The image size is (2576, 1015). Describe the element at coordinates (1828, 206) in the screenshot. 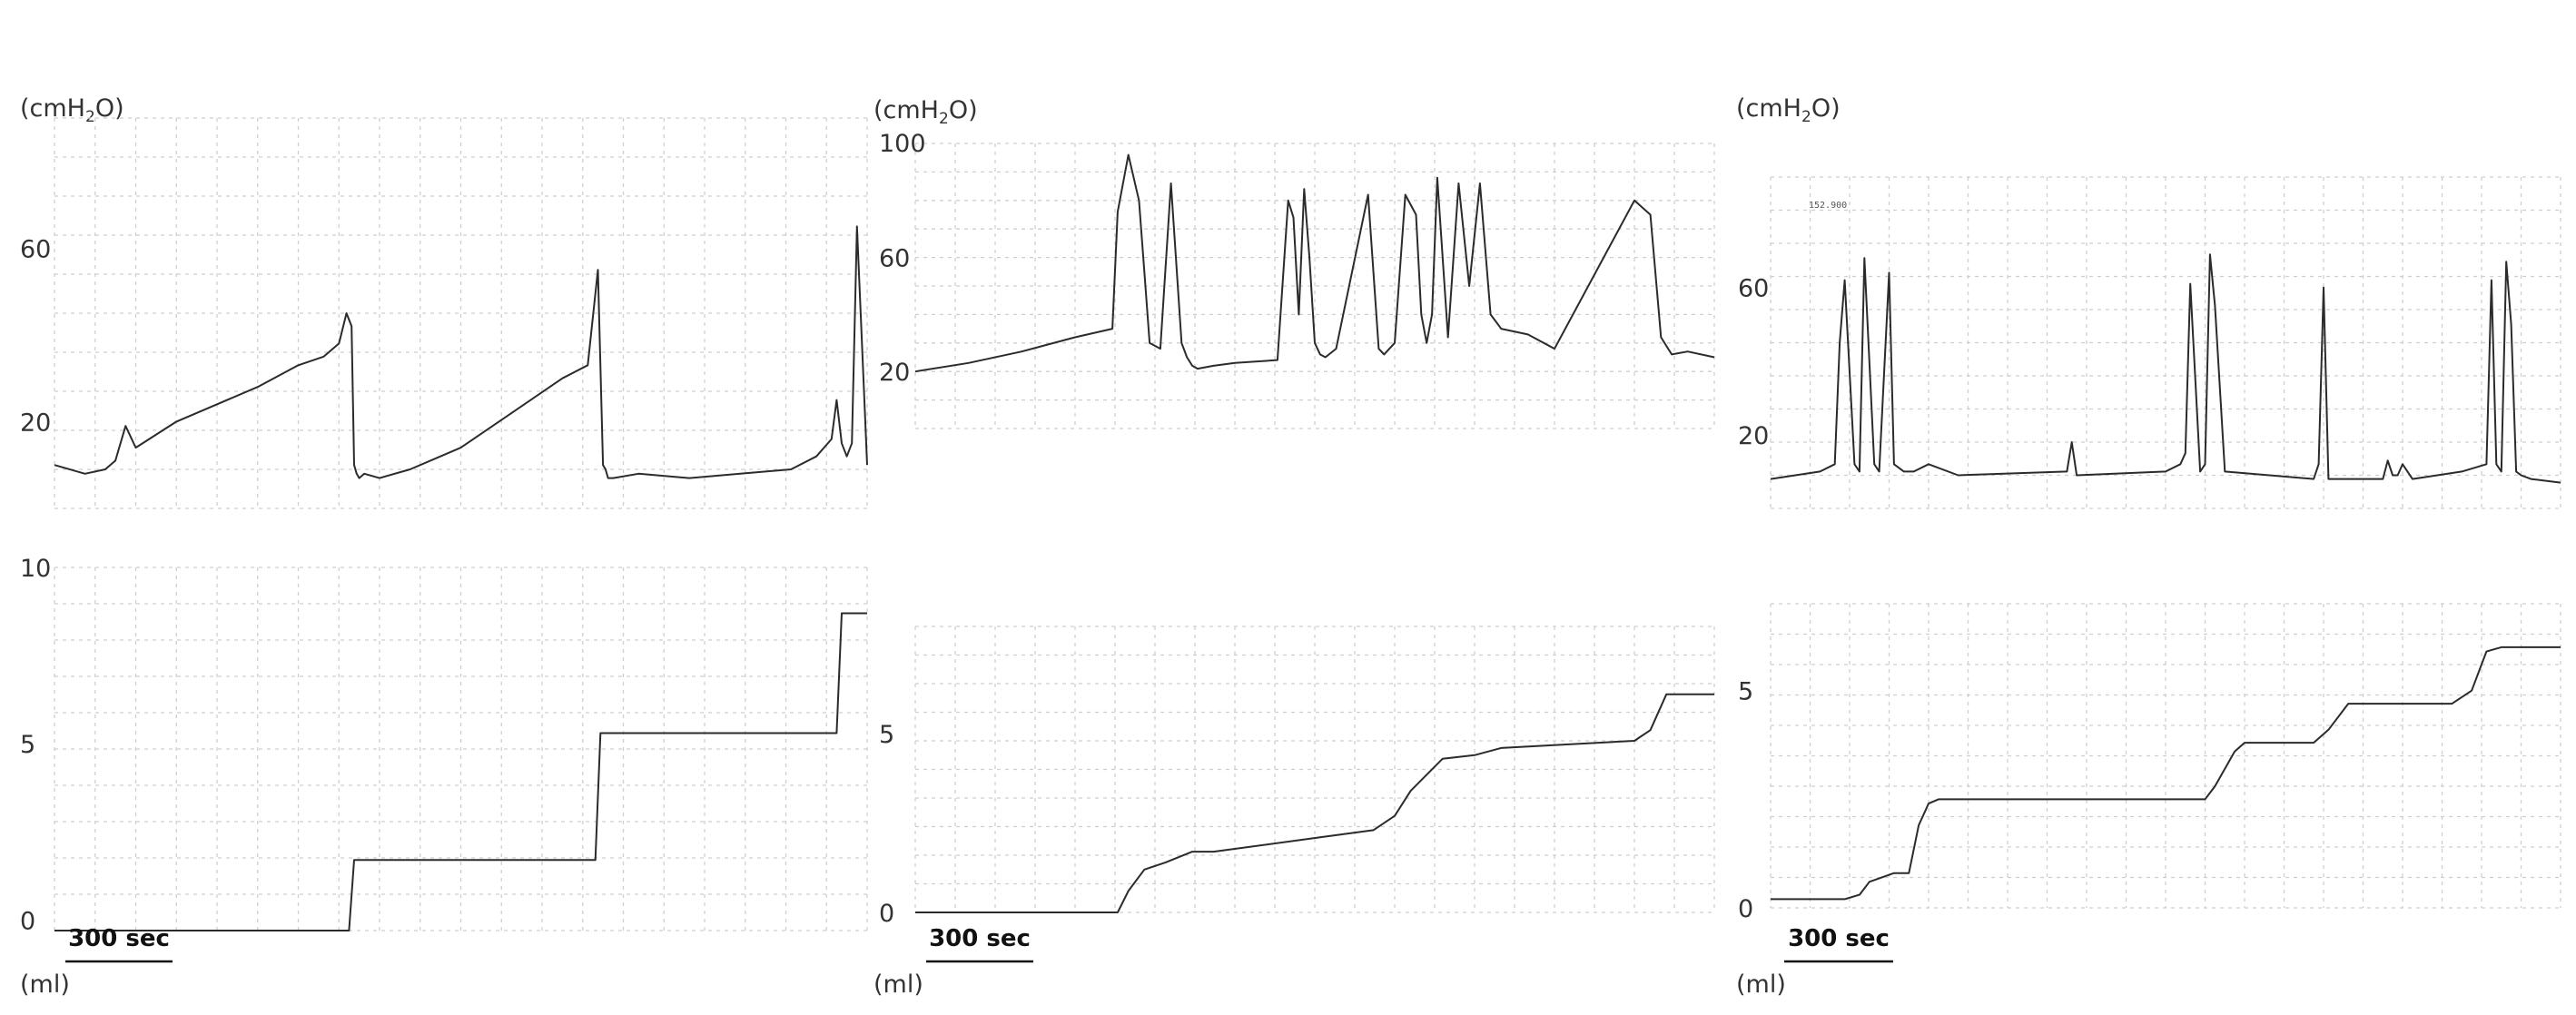

I see `pressure-stamp: 152.900` at that location.